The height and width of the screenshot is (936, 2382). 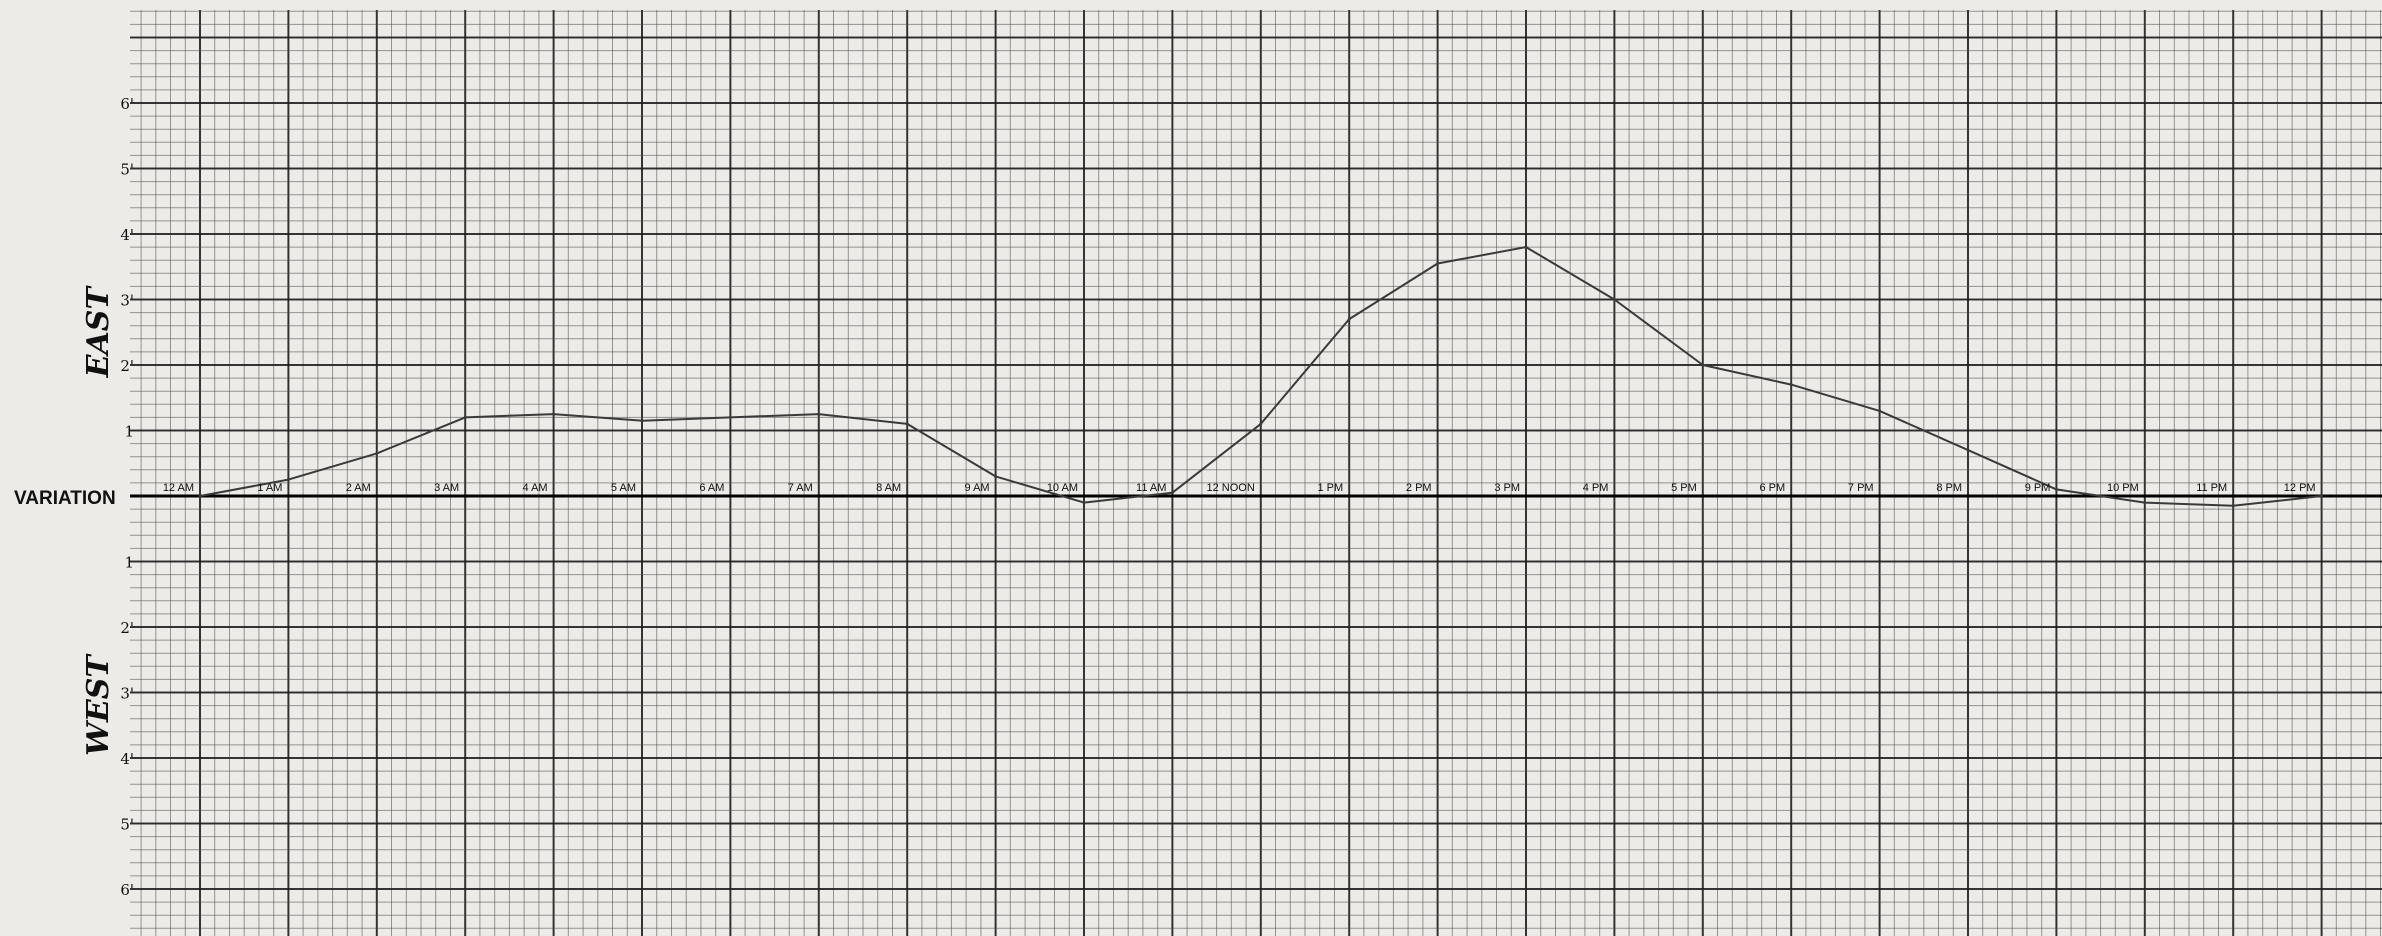 I want to click on x-tick-label: 6 PM, so click(x=1773, y=488).